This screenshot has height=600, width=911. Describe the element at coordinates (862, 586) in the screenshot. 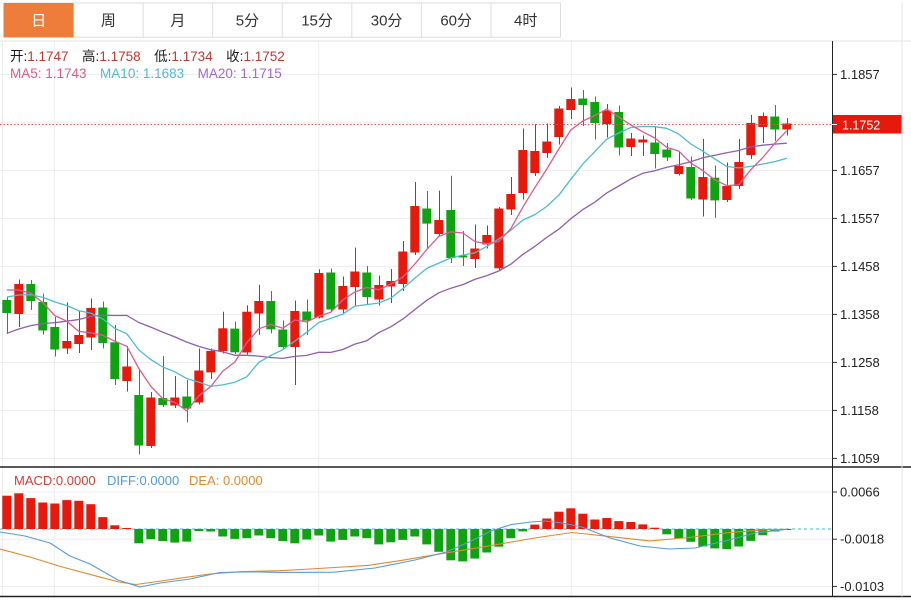

I see `svg-text: -0.0103` at that location.